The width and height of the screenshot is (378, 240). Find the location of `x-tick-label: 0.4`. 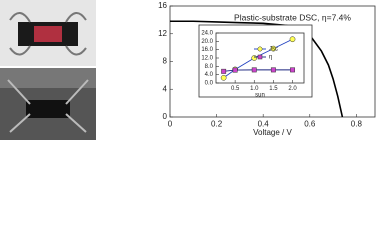

x-tick-label: 0.4 is located at coordinates (264, 123).